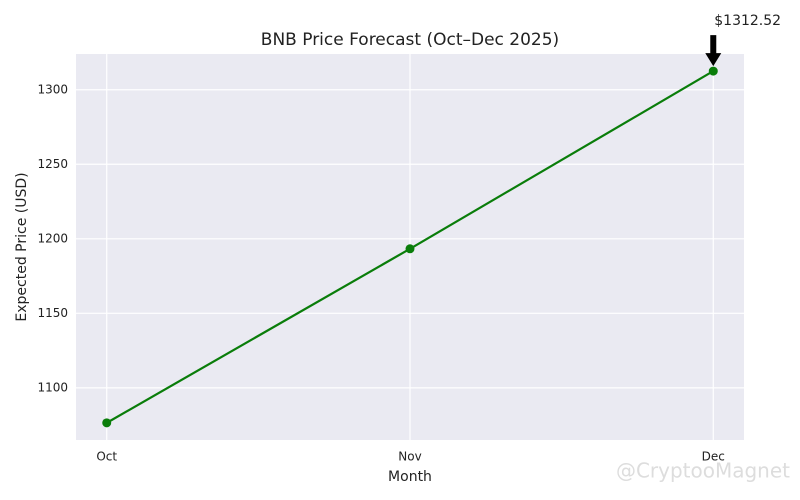 This screenshot has width=800, height=500. What do you see at coordinates (703, 471) in the screenshot?
I see `watermark: @CryptooMagnet` at bounding box center [703, 471].